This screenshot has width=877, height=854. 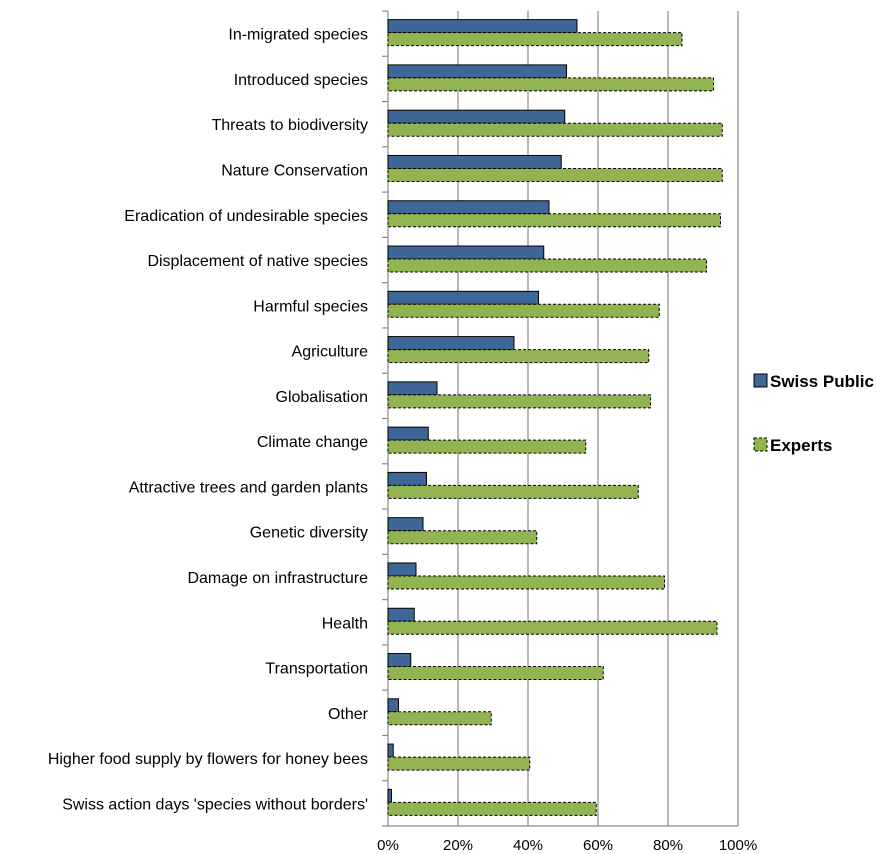 I want to click on category-label: Agriculture, so click(x=330, y=352).